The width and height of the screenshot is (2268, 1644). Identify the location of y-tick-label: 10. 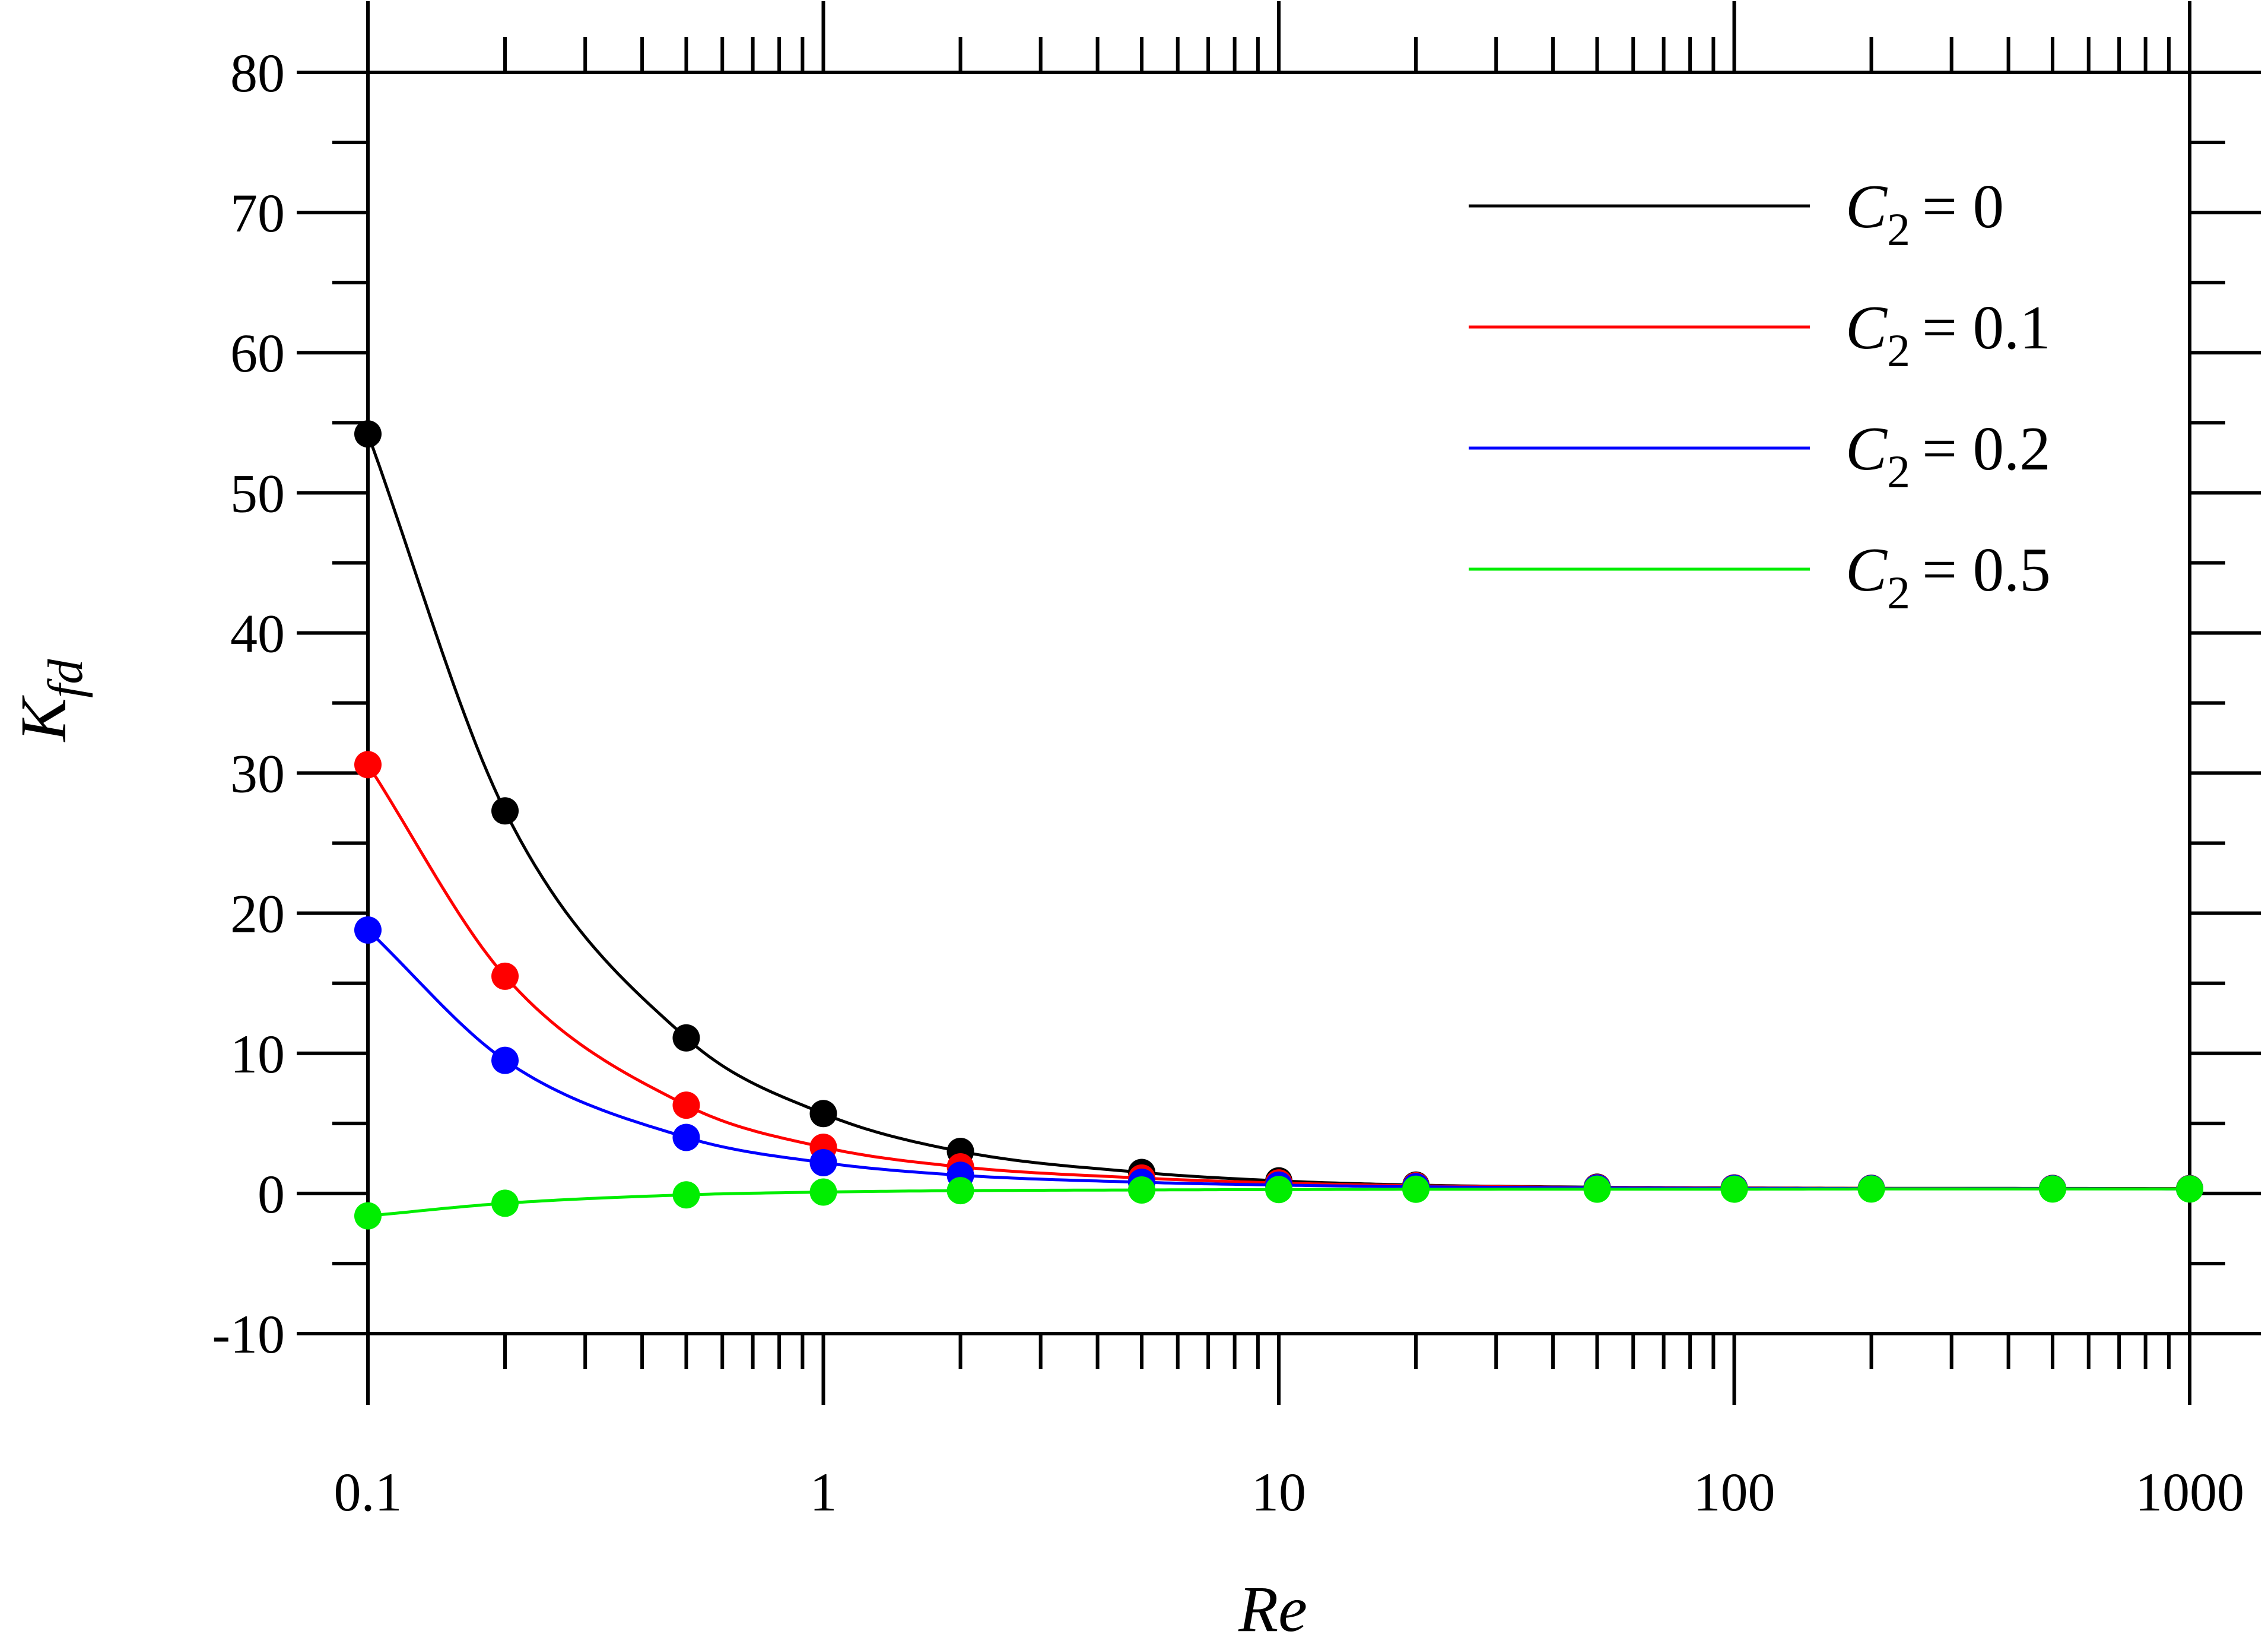
(257, 1054).